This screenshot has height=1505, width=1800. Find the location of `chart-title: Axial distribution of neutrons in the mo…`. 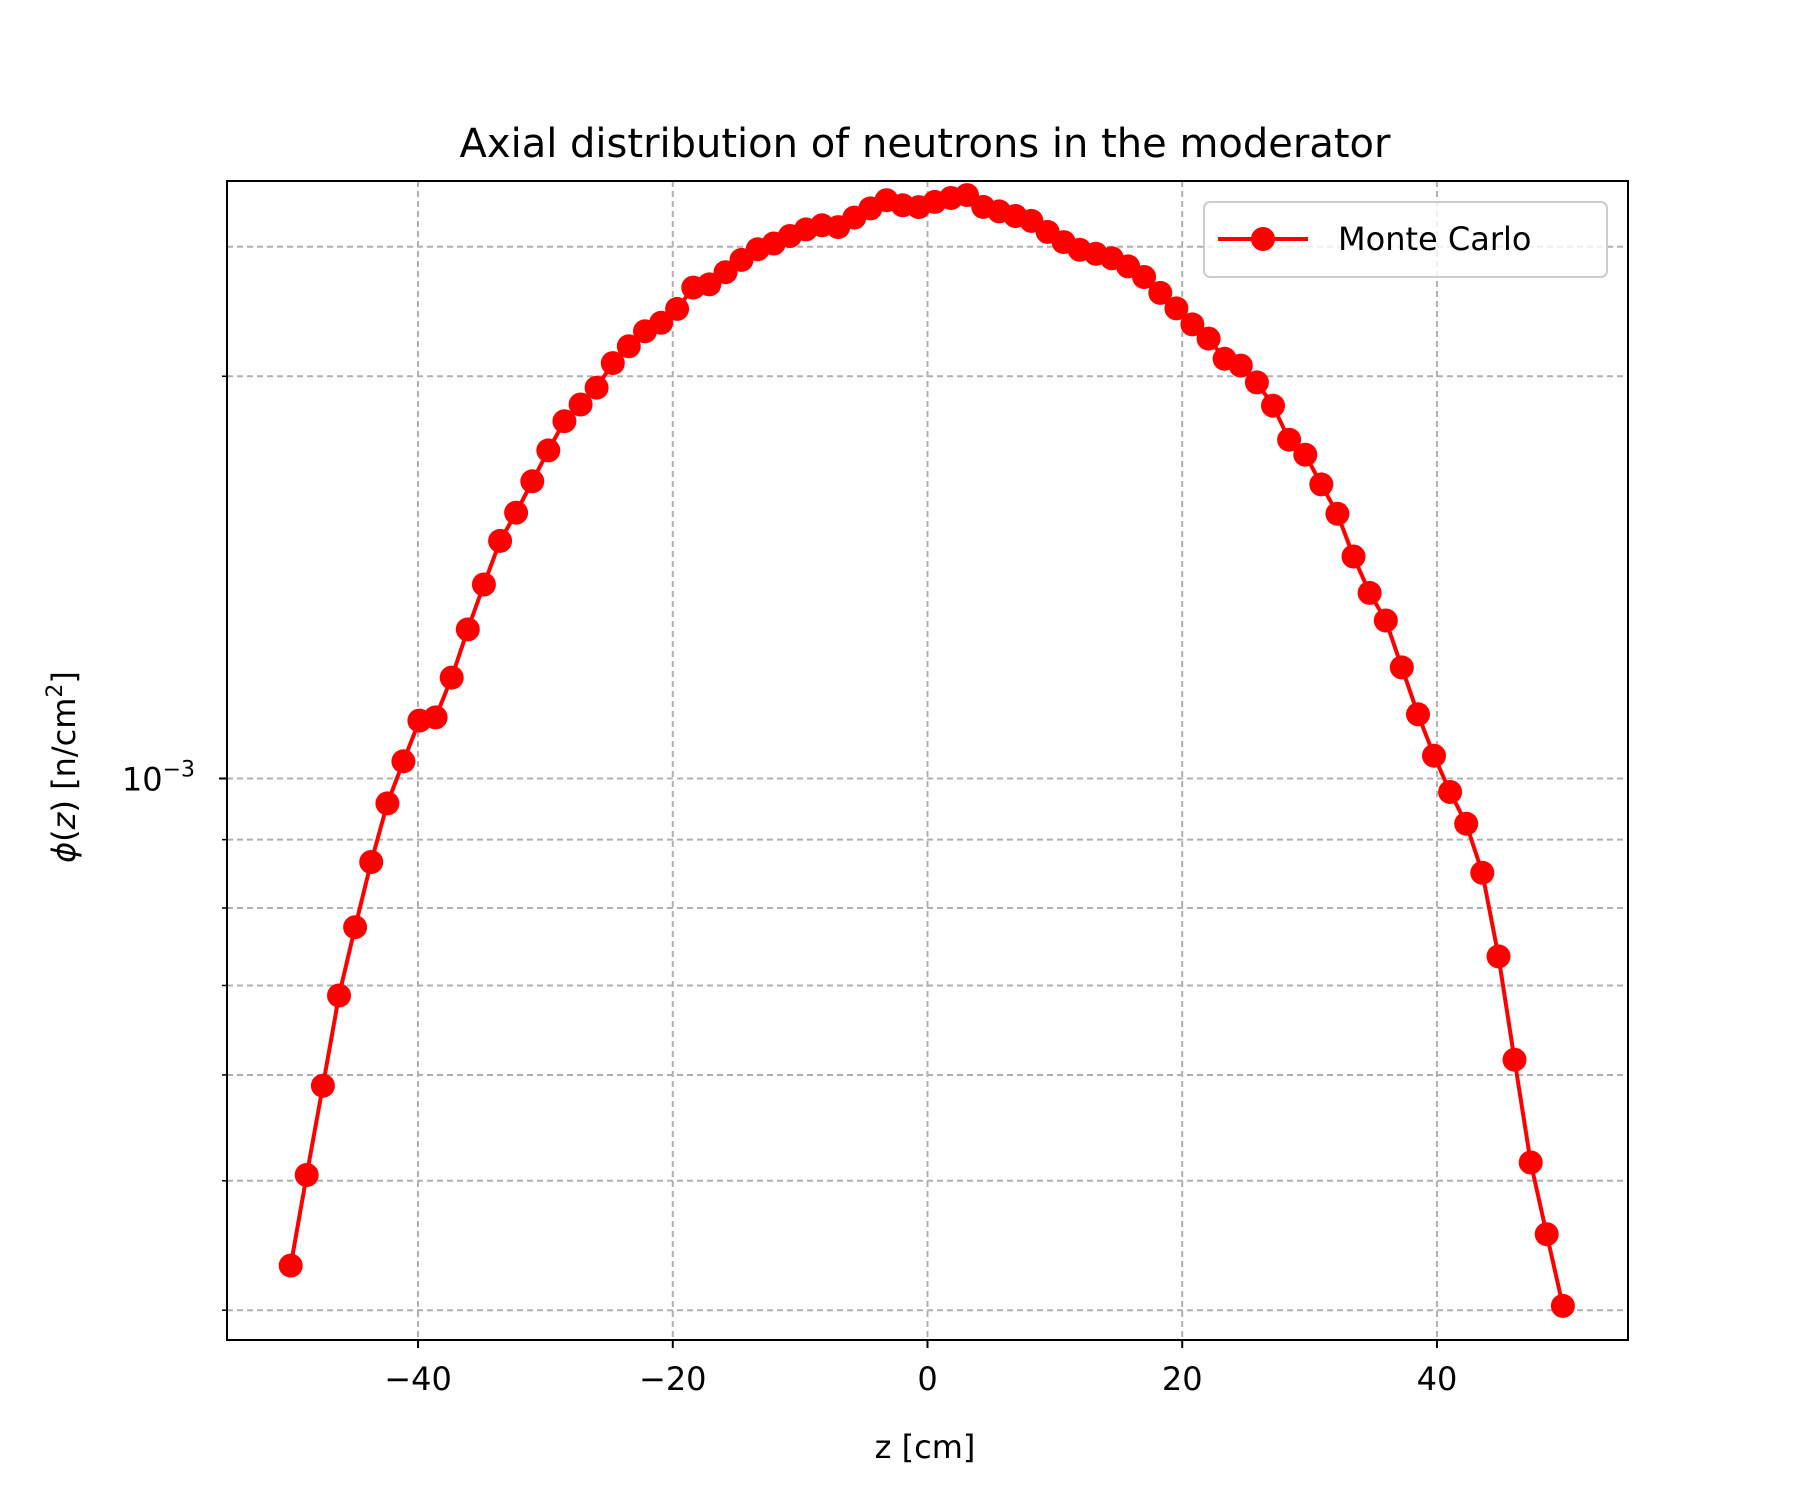

chart-title: Axial distribution of neutrons in the mo… is located at coordinates (925, 144).